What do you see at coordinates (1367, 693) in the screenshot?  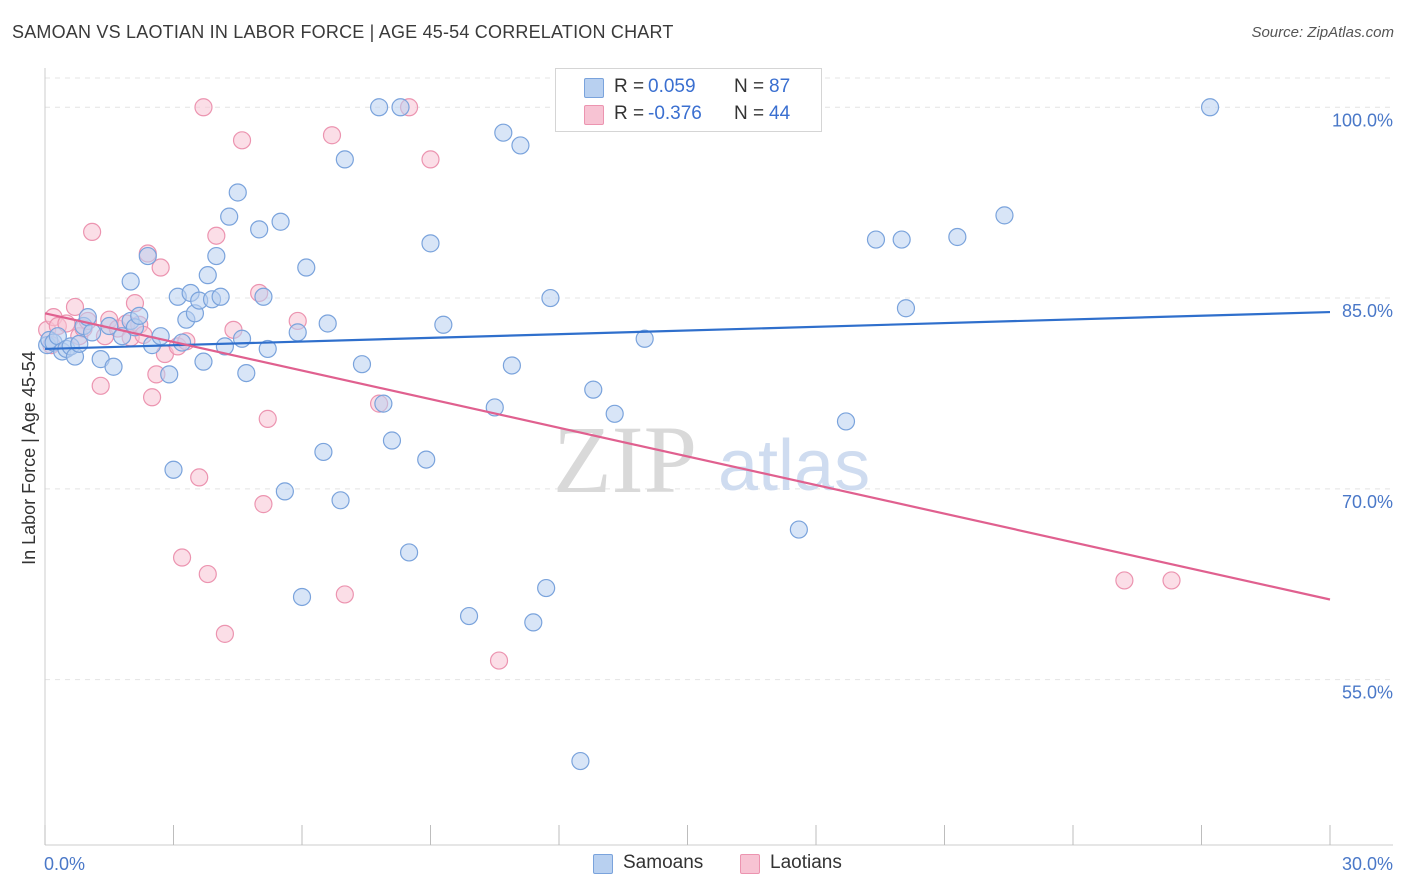 I see `y-tick-label-0: 55.0%` at bounding box center [1367, 693].